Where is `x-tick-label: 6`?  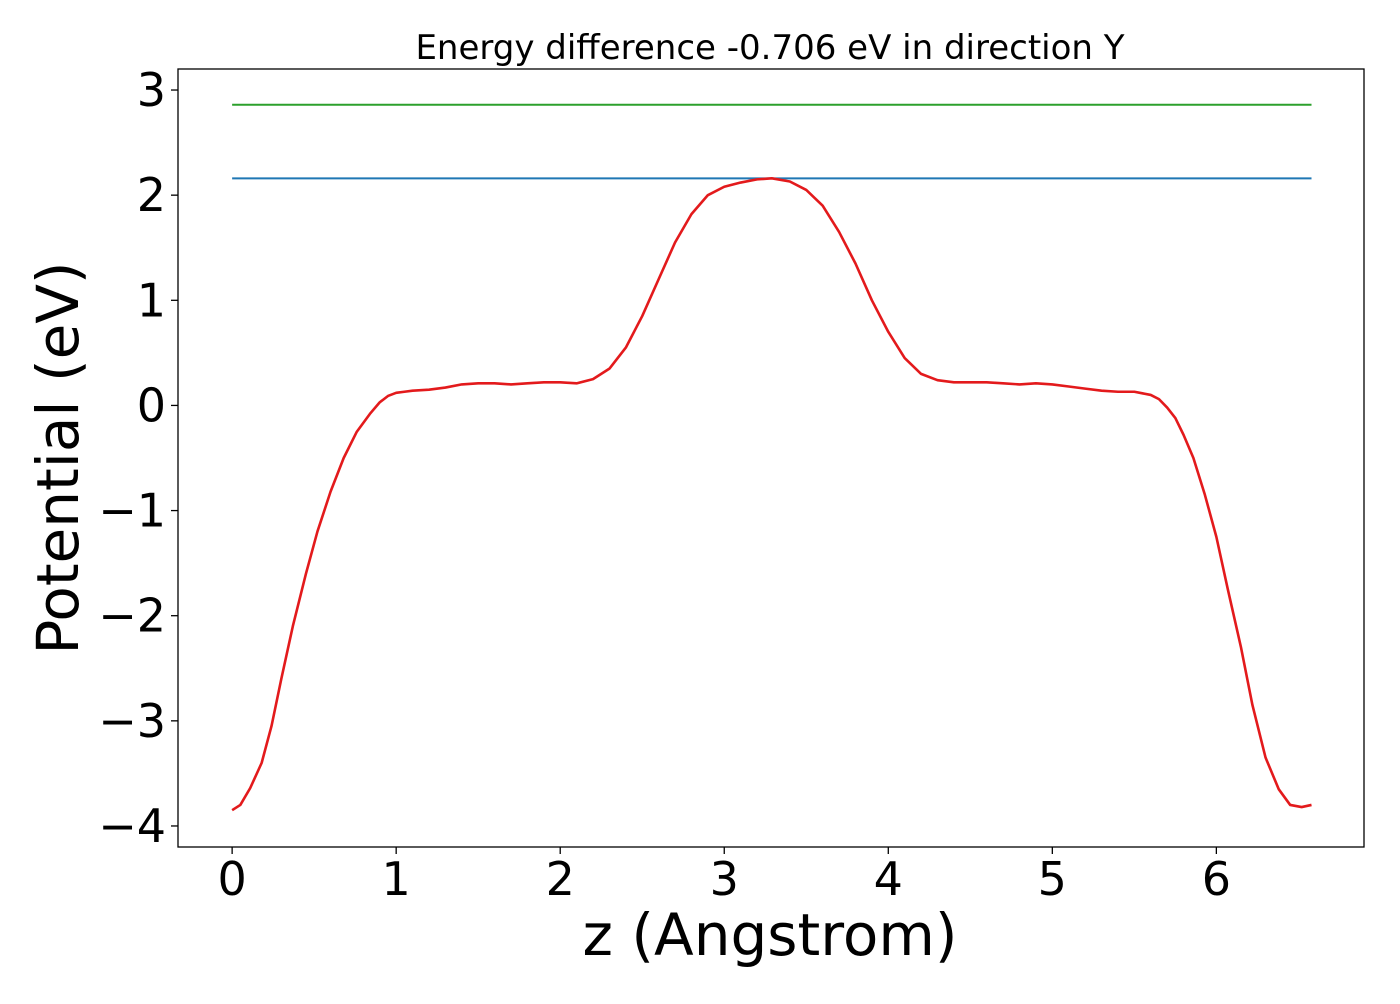
x-tick-label: 6 is located at coordinates (1216, 879).